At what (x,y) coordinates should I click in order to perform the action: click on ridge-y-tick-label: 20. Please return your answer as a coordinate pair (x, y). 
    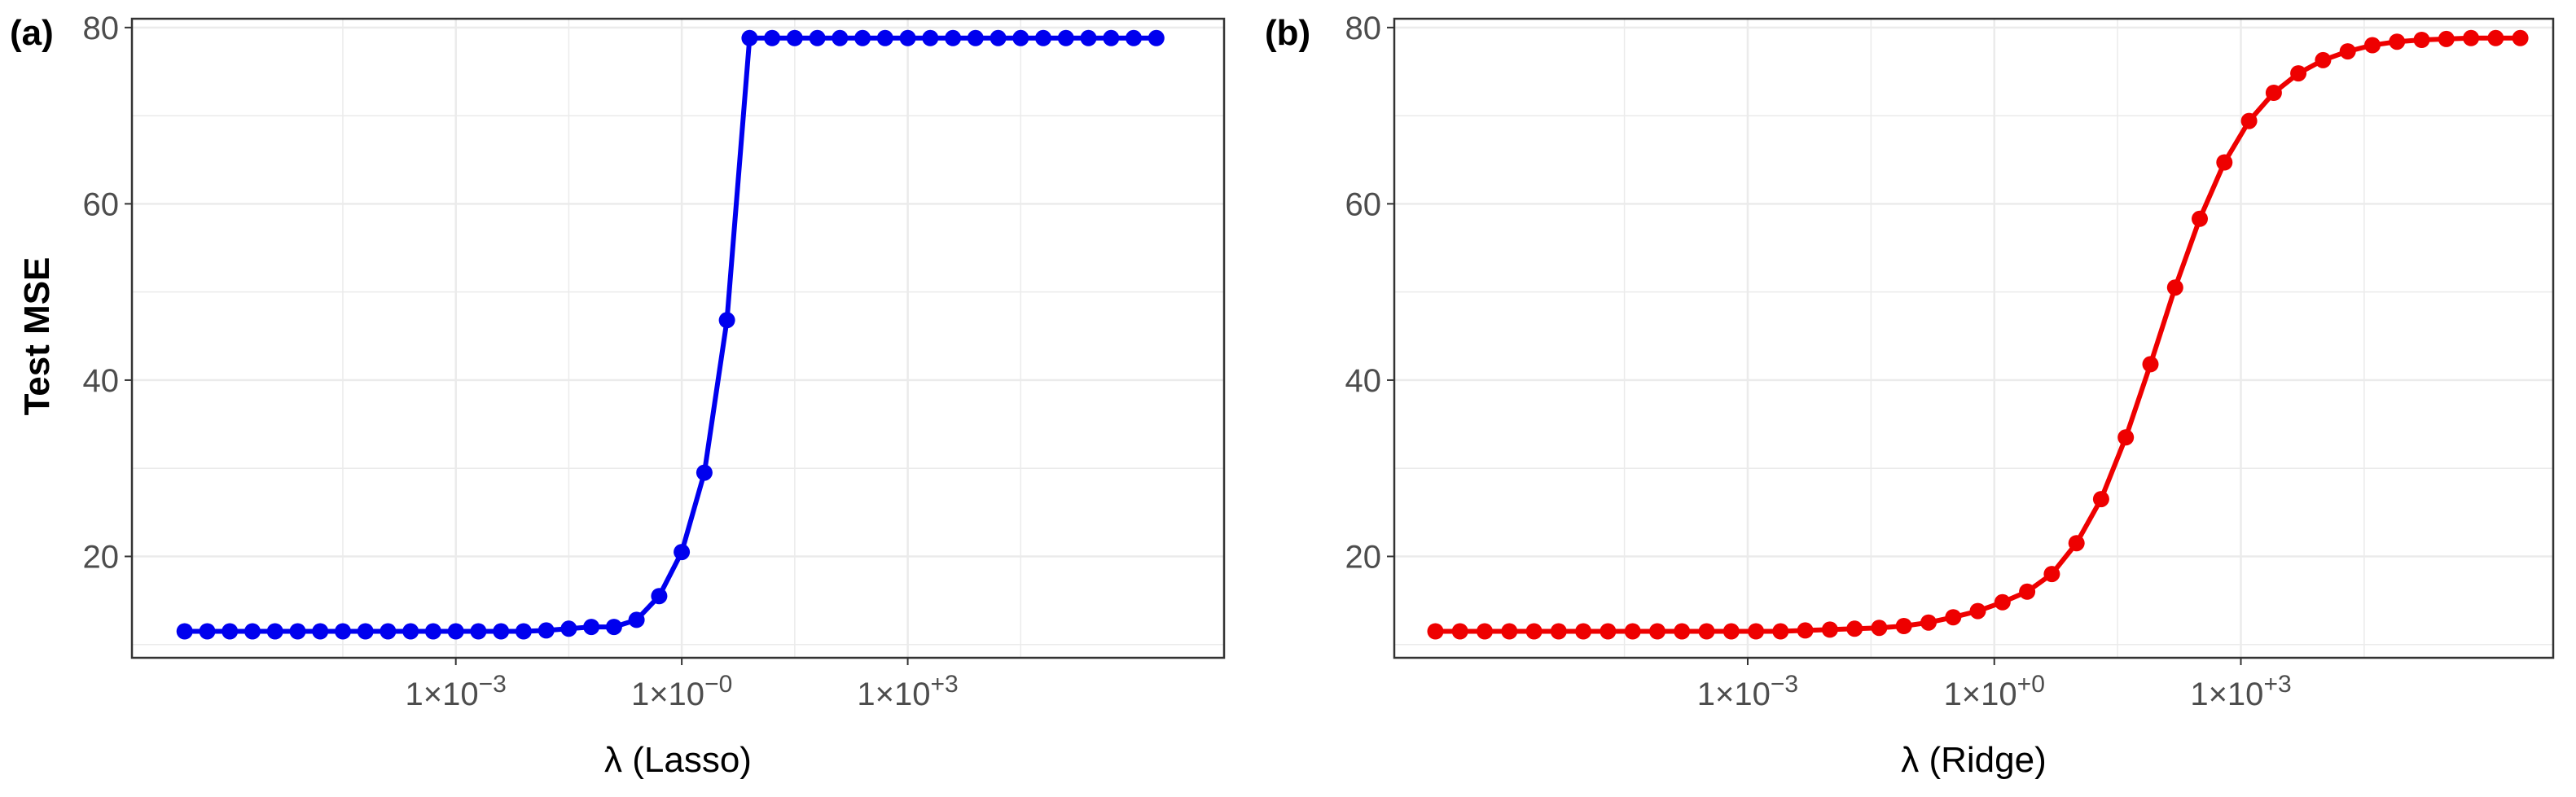
    Looking at the image, I should click on (1363, 557).